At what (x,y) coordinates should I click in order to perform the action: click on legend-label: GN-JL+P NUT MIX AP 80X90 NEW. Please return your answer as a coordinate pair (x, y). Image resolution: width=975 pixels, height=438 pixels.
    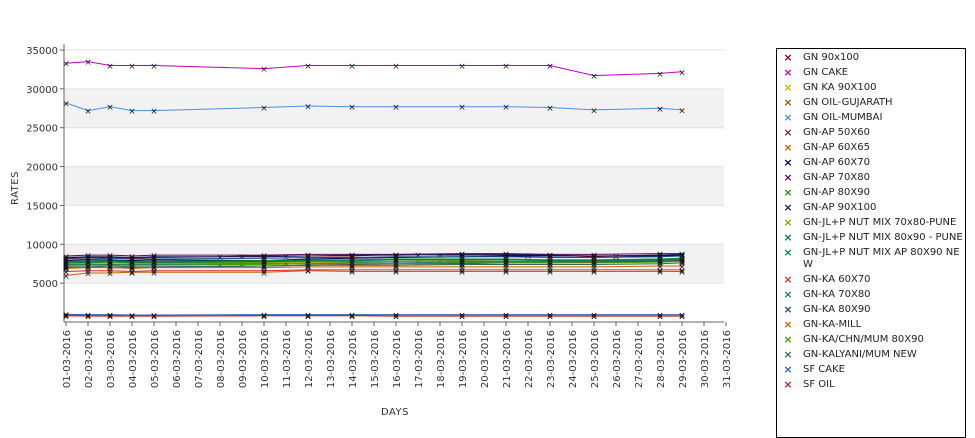
    Looking at the image, I should click on (883, 259).